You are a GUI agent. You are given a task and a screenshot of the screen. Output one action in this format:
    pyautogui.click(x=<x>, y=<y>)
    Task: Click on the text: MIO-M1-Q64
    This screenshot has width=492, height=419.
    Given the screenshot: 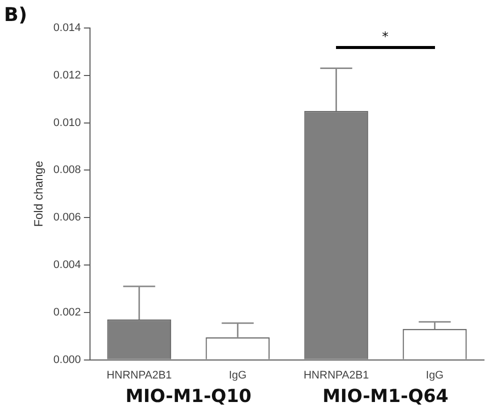 What is the action you would take?
    pyautogui.click(x=385, y=396)
    